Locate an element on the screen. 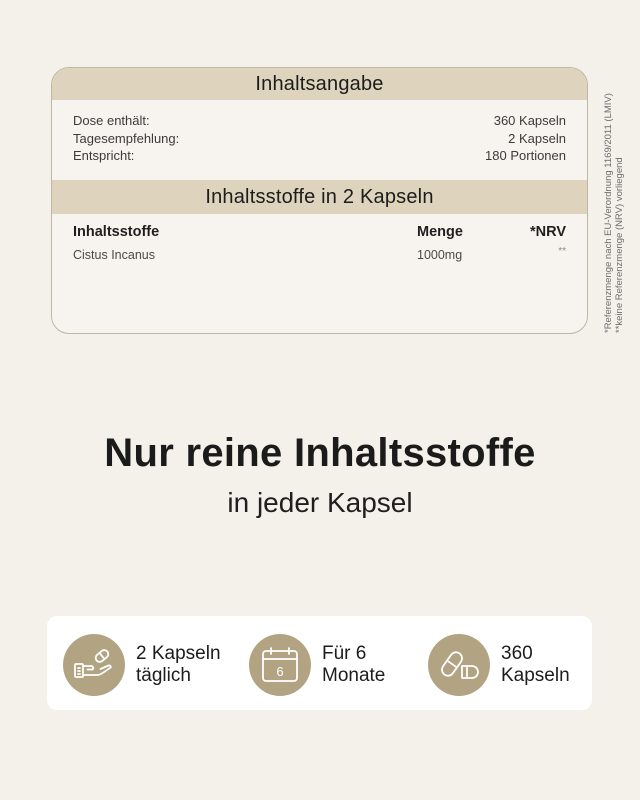  info-label: Dose enthält: is located at coordinates (111, 120).